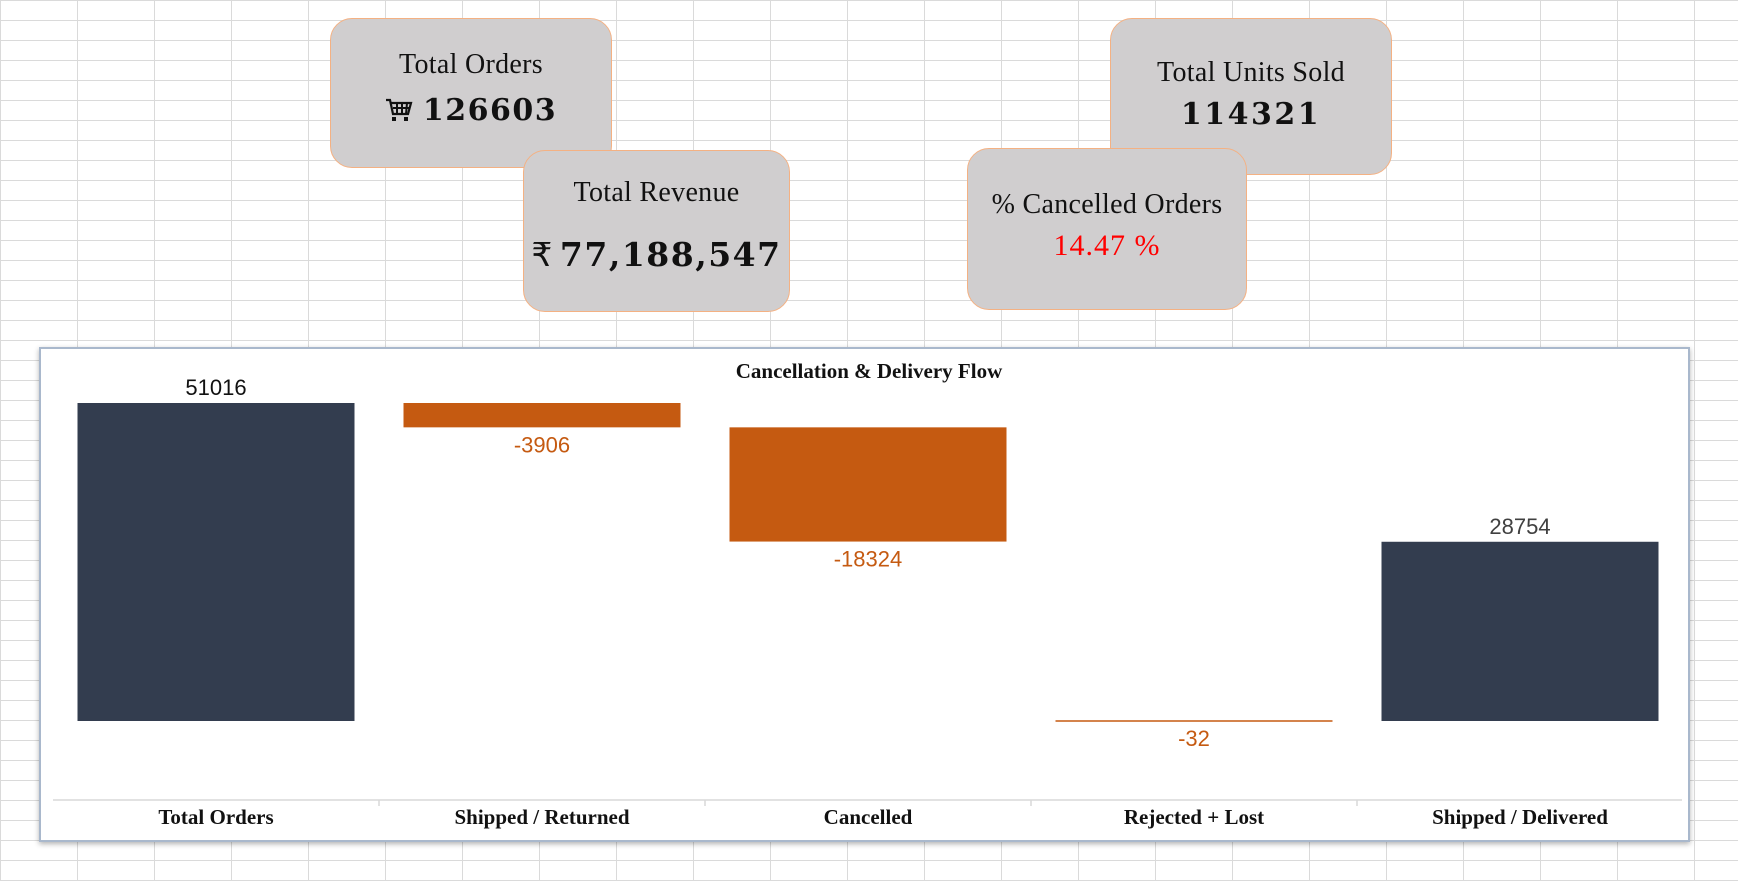  I want to click on total-orders-label: Total Orders, so click(471, 64).